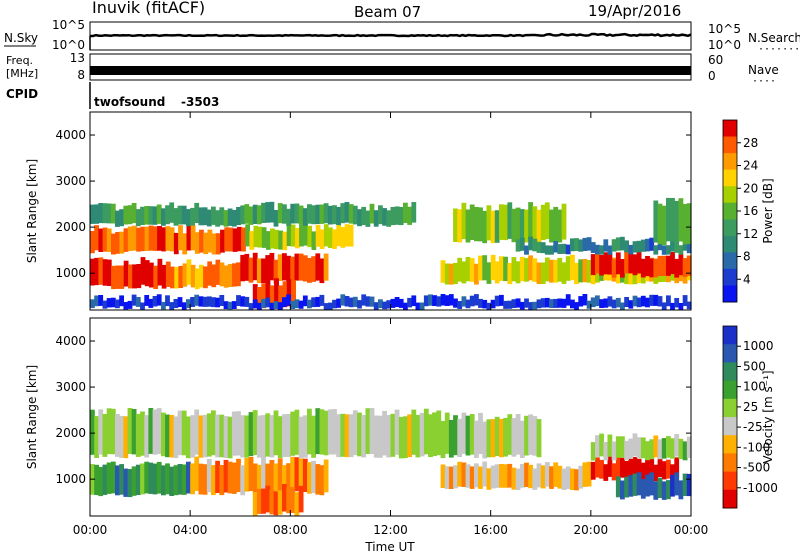 The height and width of the screenshot is (554, 800). I want to click on freq-right-tick-top: 60, so click(715, 60).